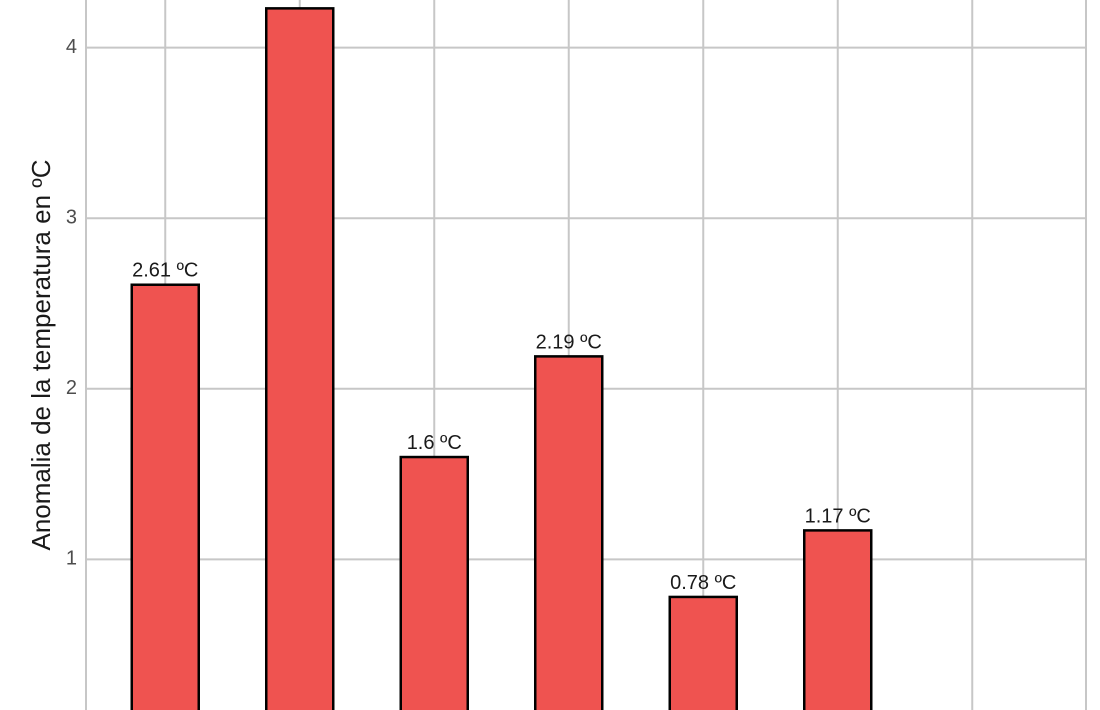 The height and width of the screenshot is (710, 1100). What do you see at coordinates (838, 516) in the screenshot?
I see `bar-value-label: 1.17 ºC` at bounding box center [838, 516].